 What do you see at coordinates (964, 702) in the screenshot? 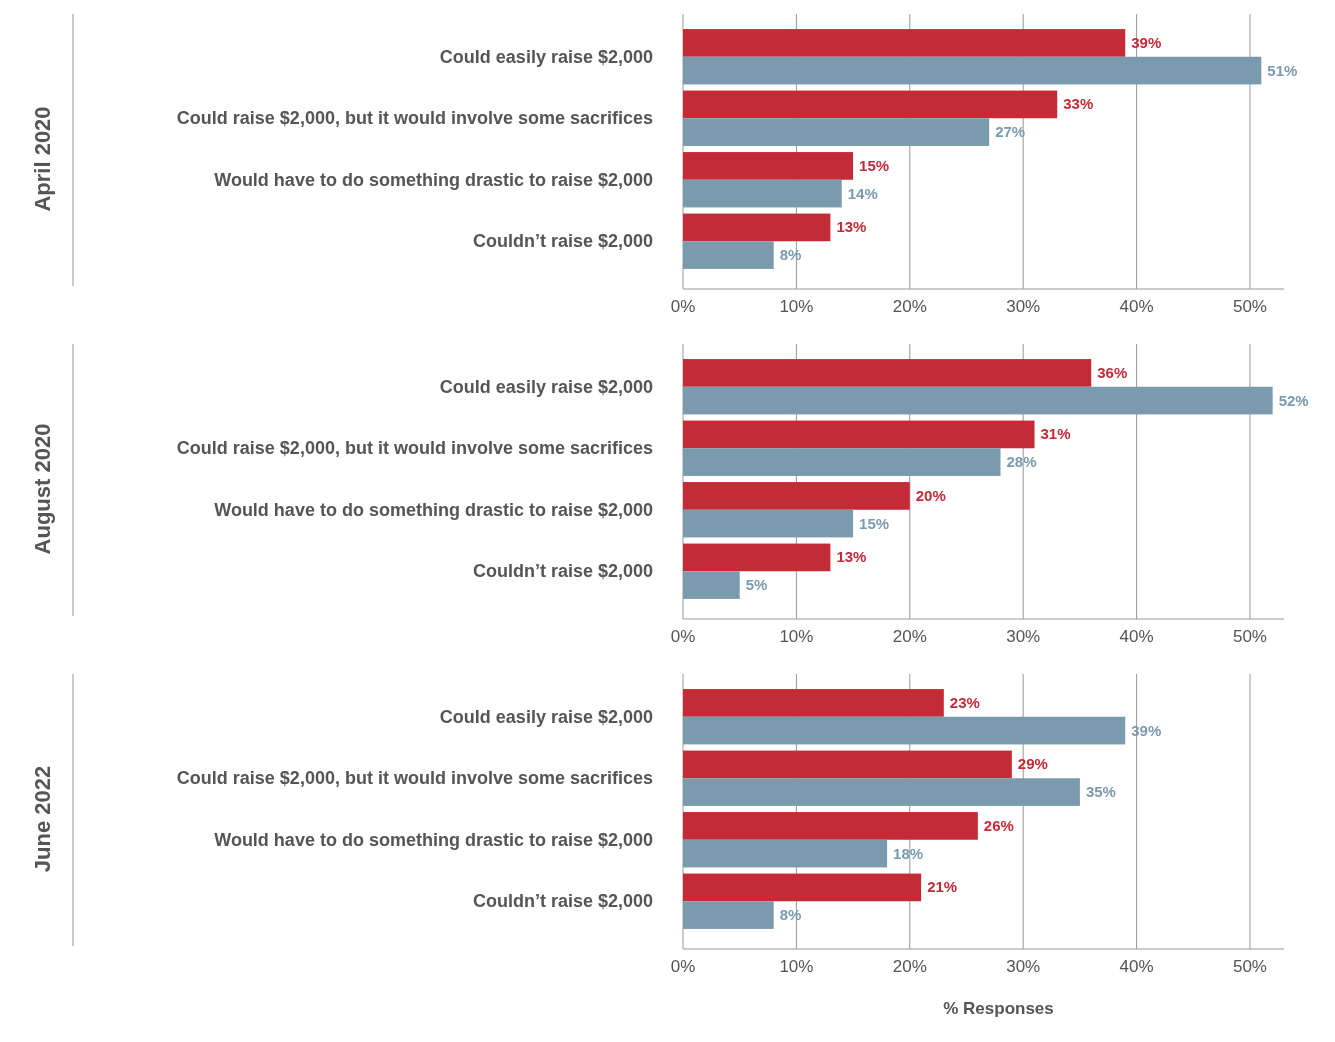
I see `data-label: 23%` at bounding box center [964, 702].